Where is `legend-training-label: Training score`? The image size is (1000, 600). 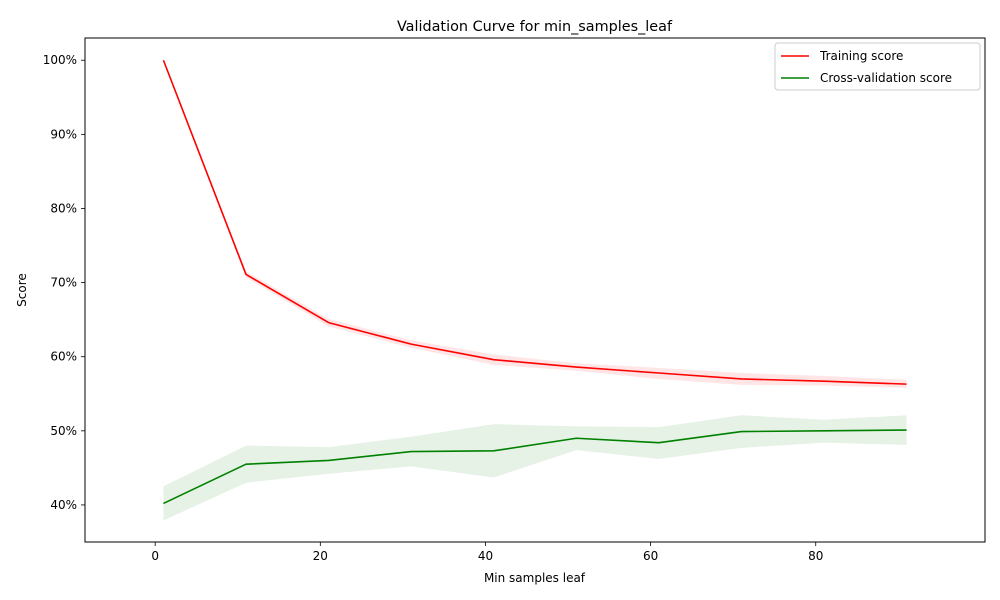 legend-training-label: Training score is located at coordinates (861, 56).